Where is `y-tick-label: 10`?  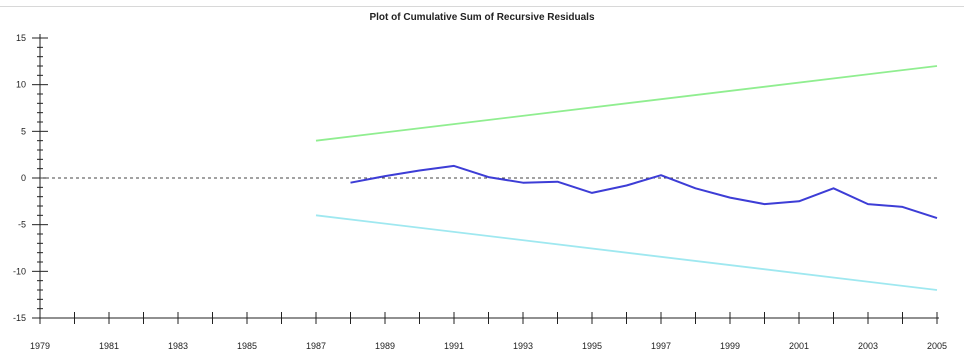
y-tick-label: 10 is located at coordinates (21, 85).